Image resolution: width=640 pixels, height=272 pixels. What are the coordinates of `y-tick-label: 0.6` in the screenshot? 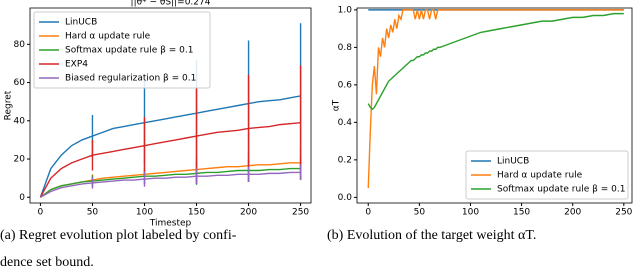 It's located at (345, 85).